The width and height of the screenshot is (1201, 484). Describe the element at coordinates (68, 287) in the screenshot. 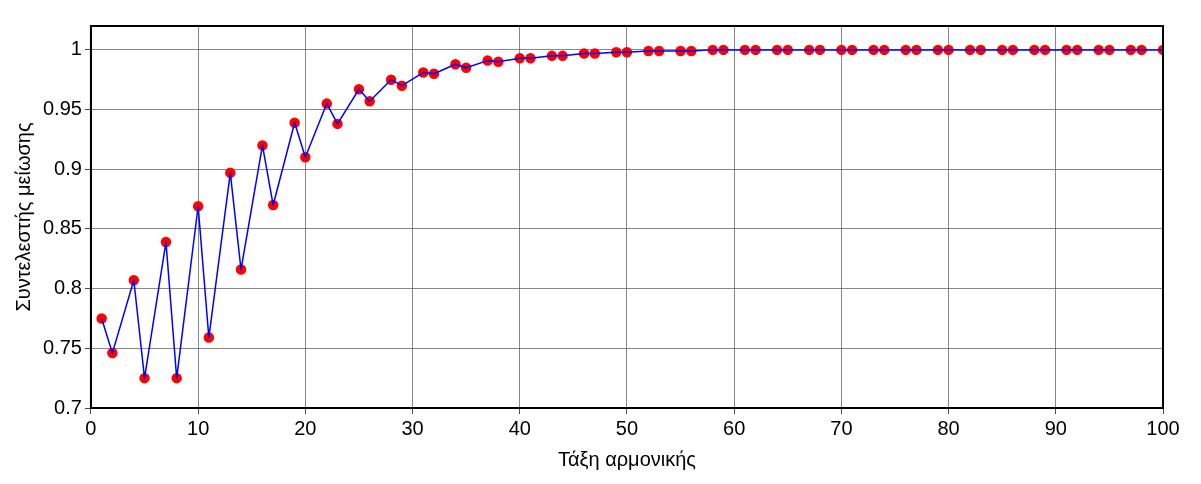

I see `y-tick-label: 0.8` at that location.